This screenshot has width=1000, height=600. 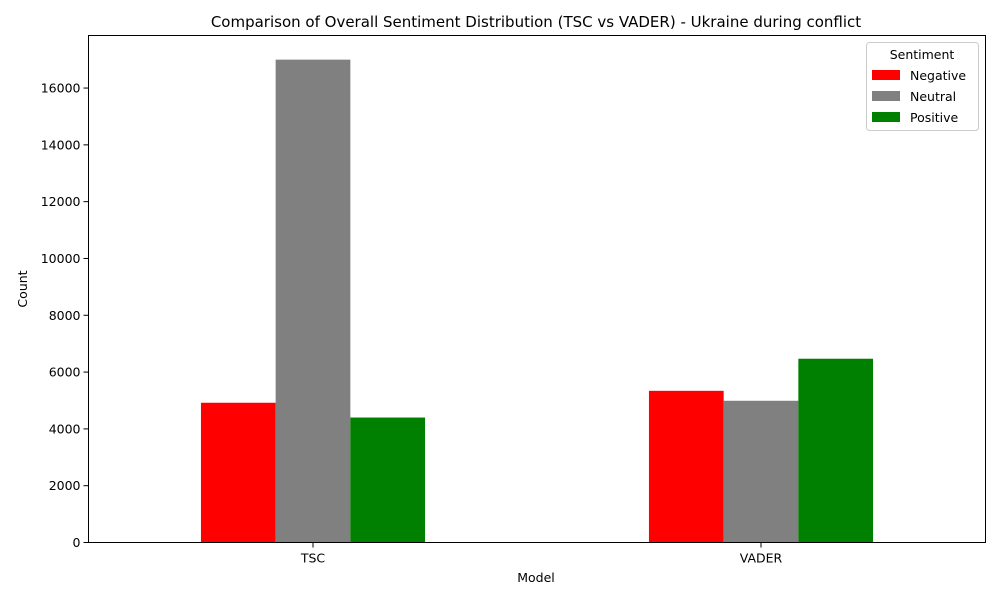 I want to click on bar-negative-vader, so click(x=686, y=466).